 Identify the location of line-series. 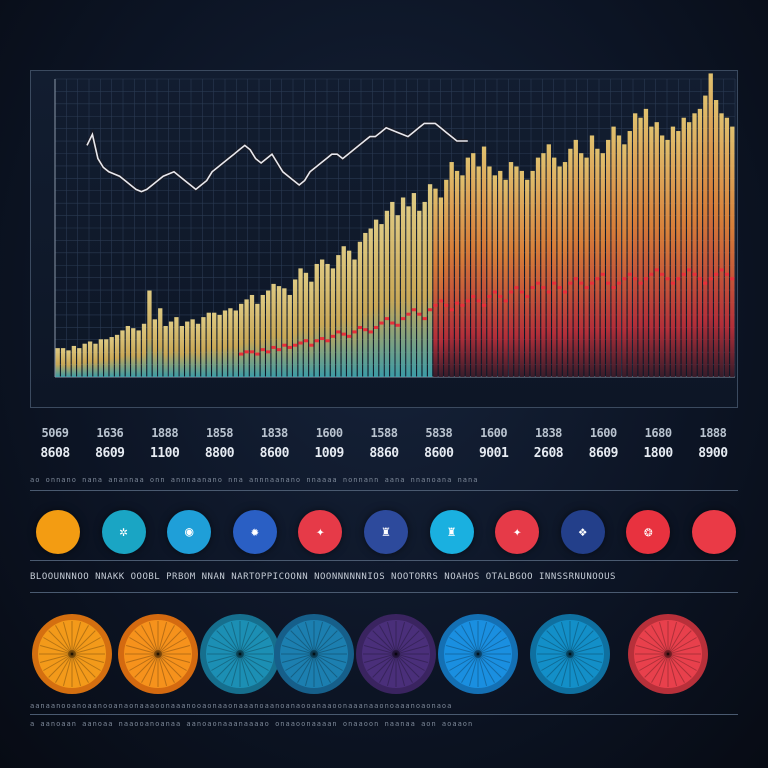
(277, 157).